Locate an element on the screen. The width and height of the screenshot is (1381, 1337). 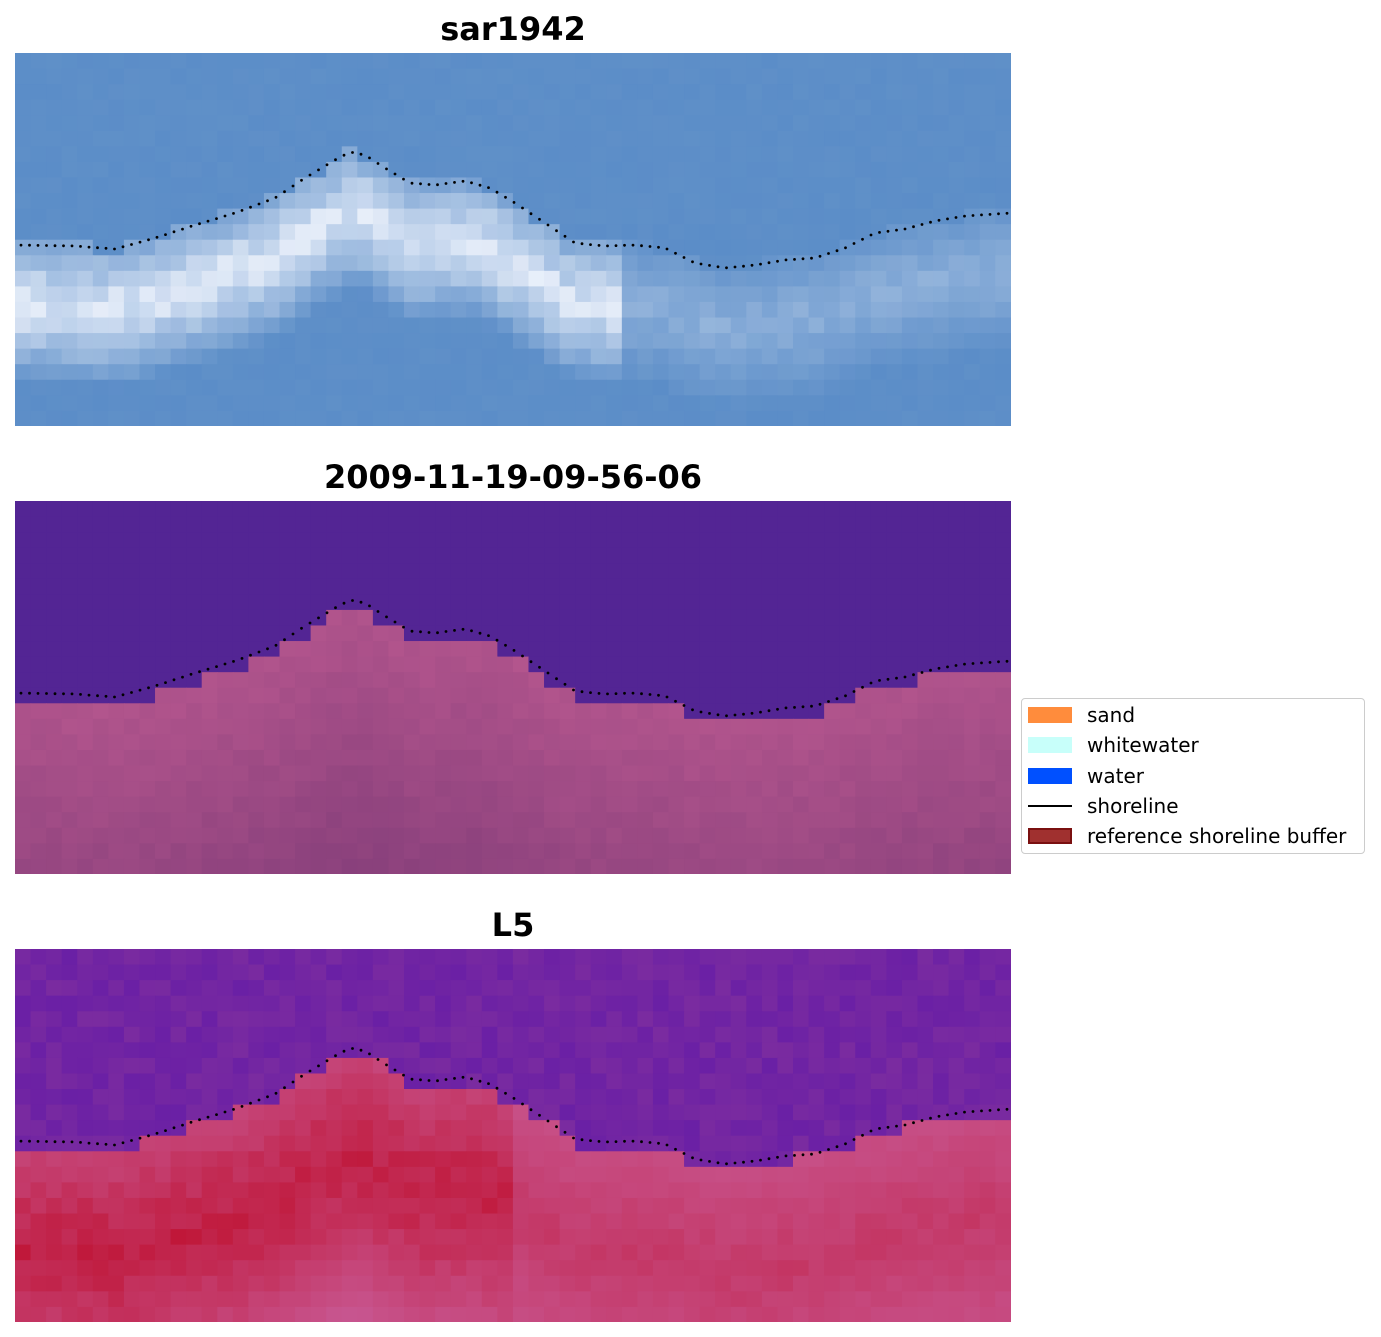
legend-item-reference-buffer: reference shoreline buffer is located at coordinates (1187, 836).